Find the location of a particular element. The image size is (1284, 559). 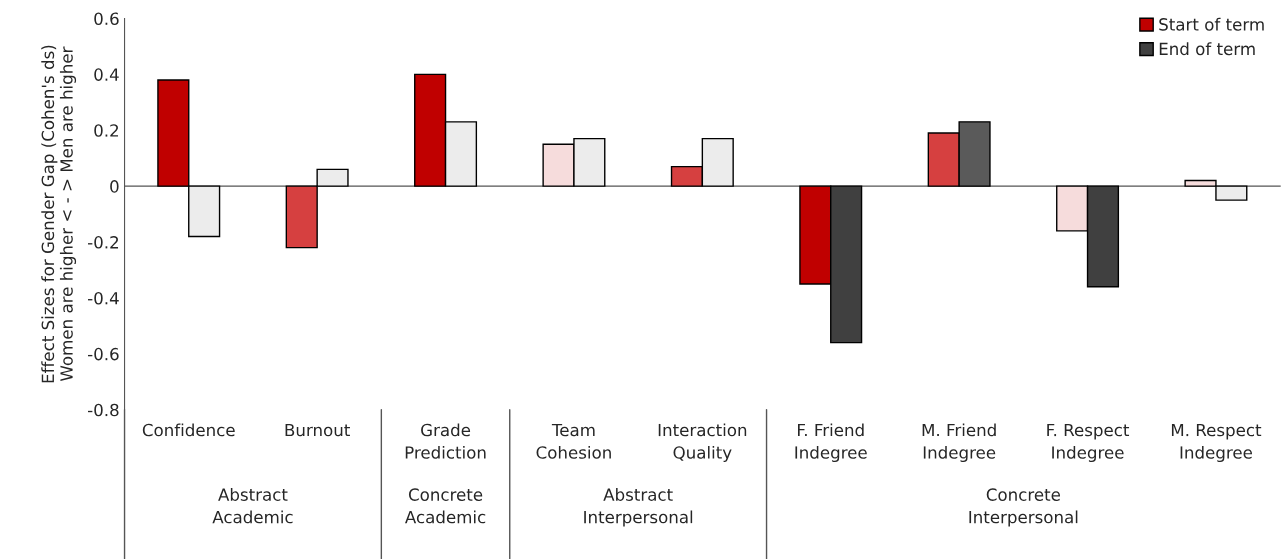

legend-label: End of term is located at coordinates (1207, 49).